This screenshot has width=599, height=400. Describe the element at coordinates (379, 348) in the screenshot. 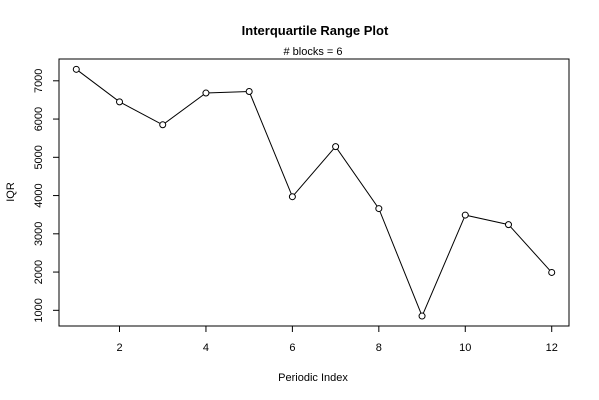

I see `x-tick-label: 8` at that location.